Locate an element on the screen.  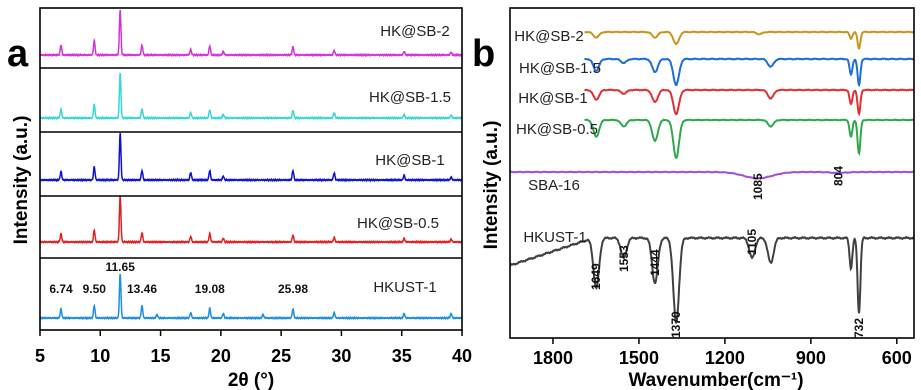
ftir-trace-label: HK@SB-0.5 is located at coordinates (557, 129).